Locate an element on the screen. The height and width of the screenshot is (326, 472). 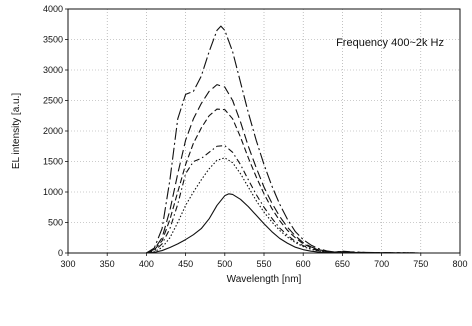
x-axis-label: Wavelength [nm] is located at coordinates (264, 279).